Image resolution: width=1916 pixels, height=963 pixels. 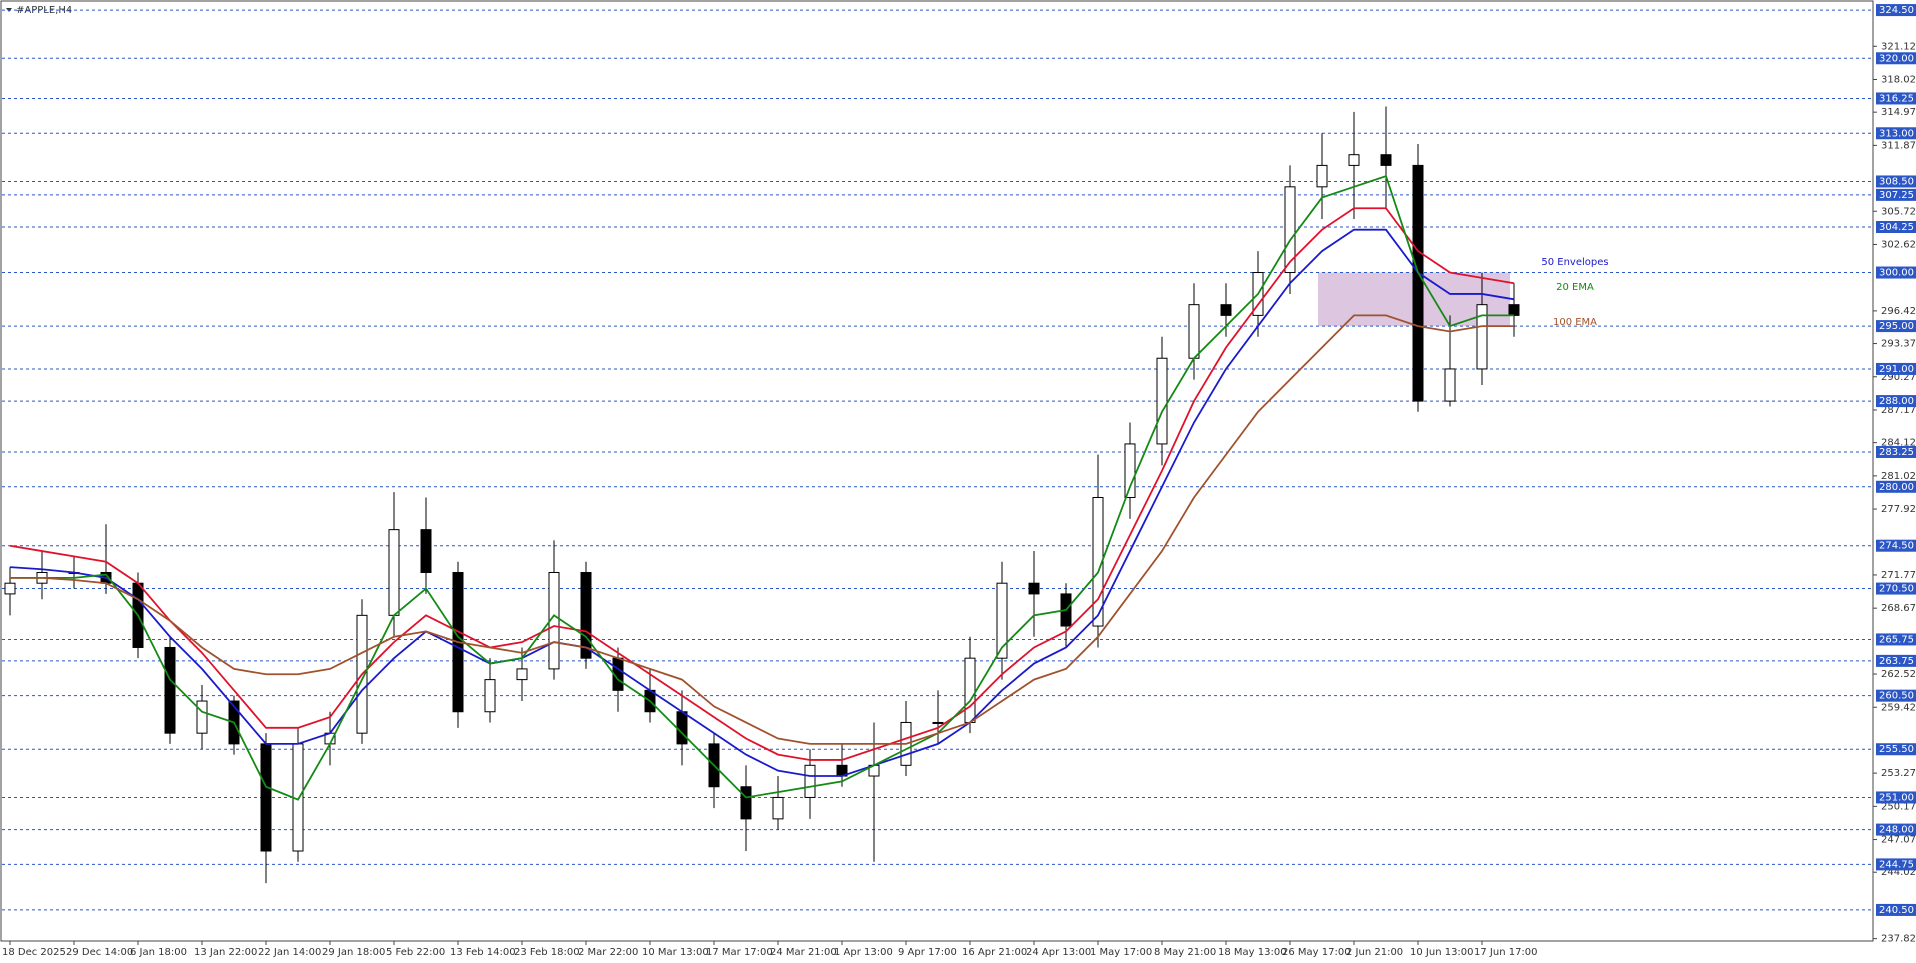 What do you see at coordinates (927, 952) in the screenshot?
I see `x-tick-label: 9 Apr 17:00` at bounding box center [927, 952].